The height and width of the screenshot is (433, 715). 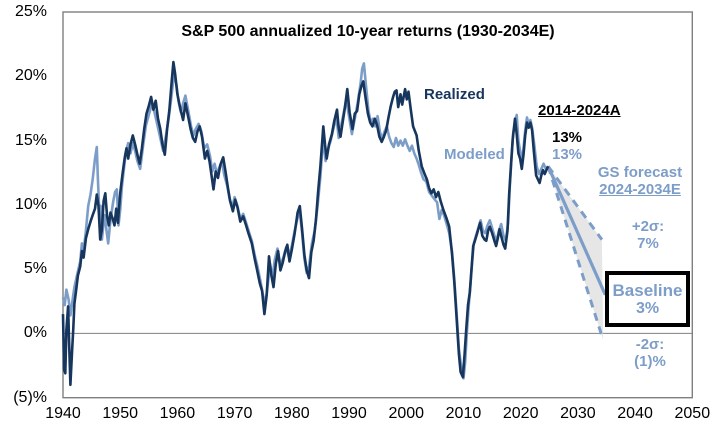 What do you see at coordinates (575, 203) in the screenshot?
I see `forecast-upper-2sigma-line` at bounding box center [575, 203].